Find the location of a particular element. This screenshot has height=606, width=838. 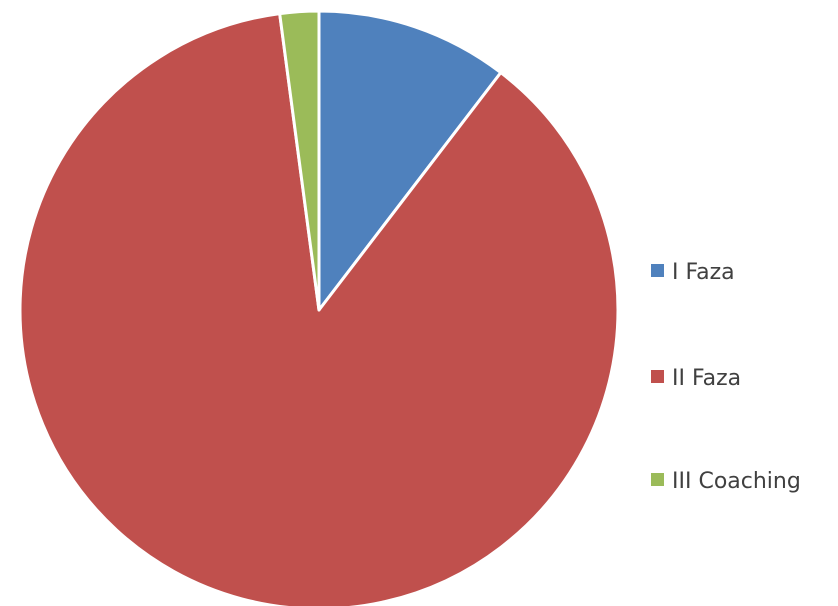

pie-slice-i-faza is located at coordinates (410, 160).